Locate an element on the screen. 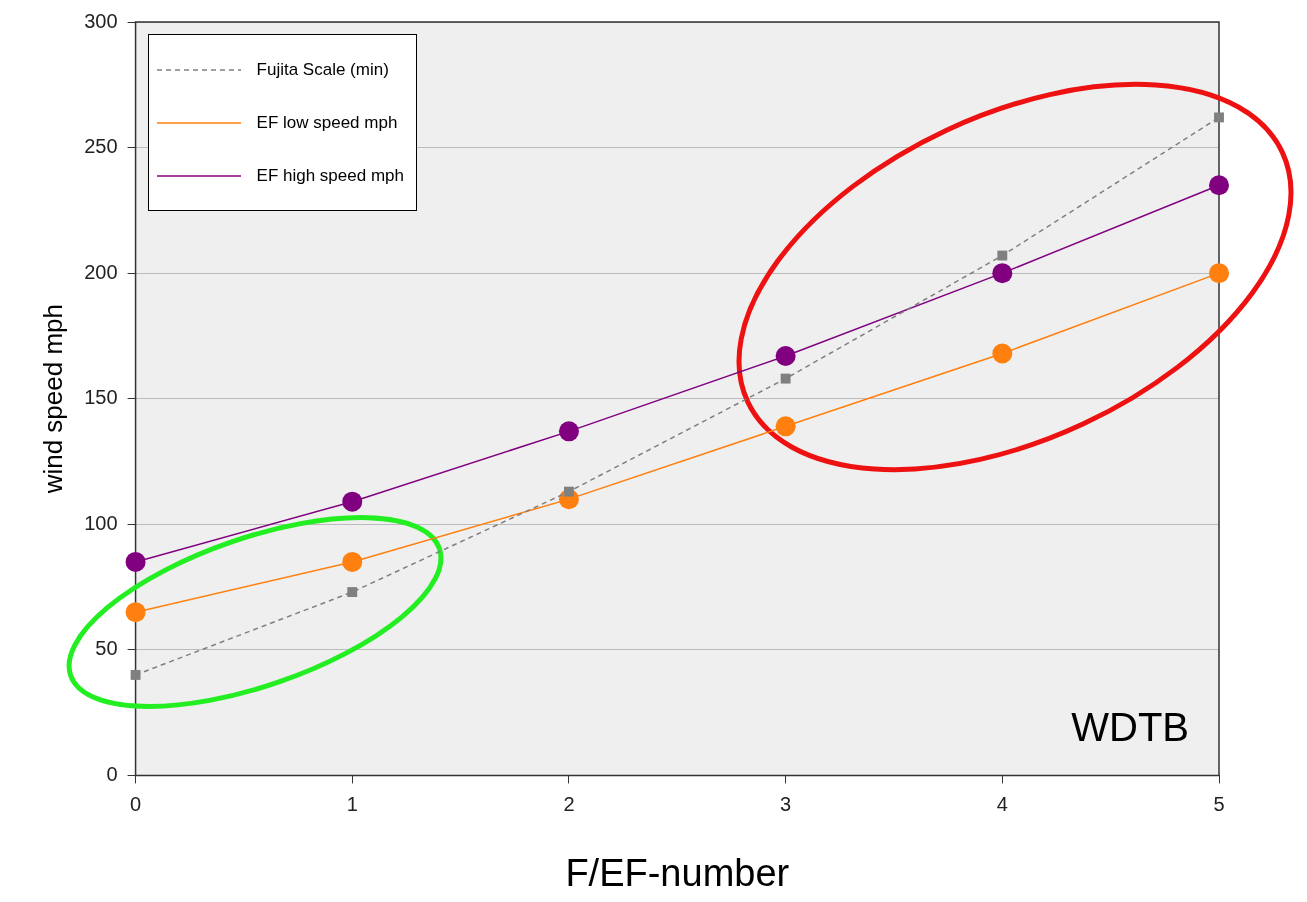  y-tick-label: 0 is located at coordinates (112, 773).